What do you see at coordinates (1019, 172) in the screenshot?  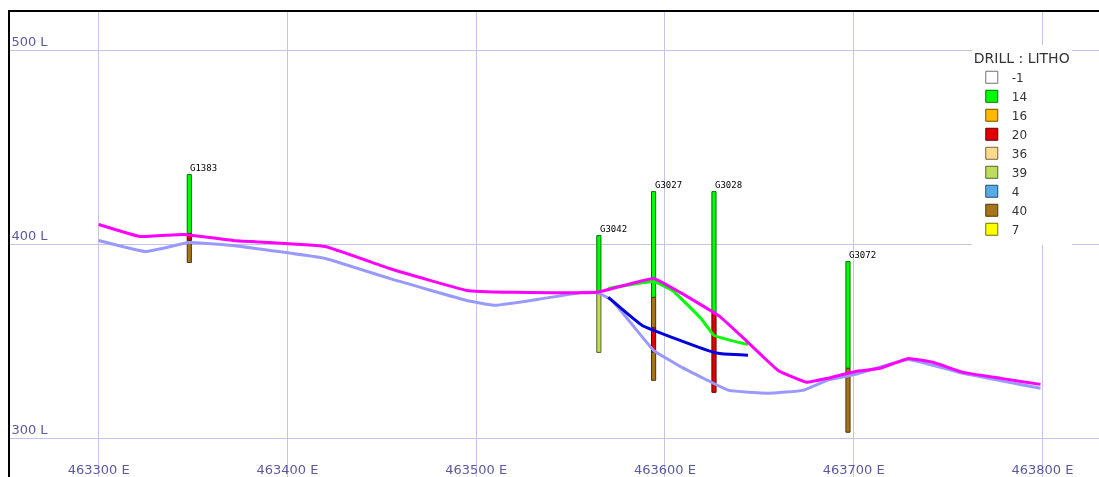 I see `legend-label: 39` at bounding box center [1019, 172].